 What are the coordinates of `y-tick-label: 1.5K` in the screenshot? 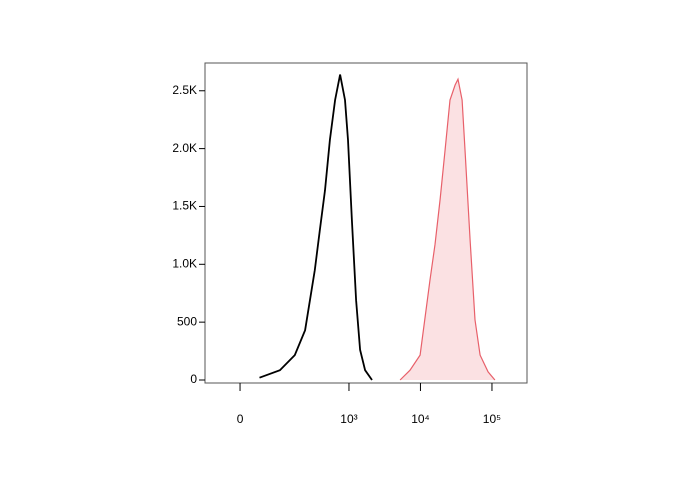 It's located at (184, 206).